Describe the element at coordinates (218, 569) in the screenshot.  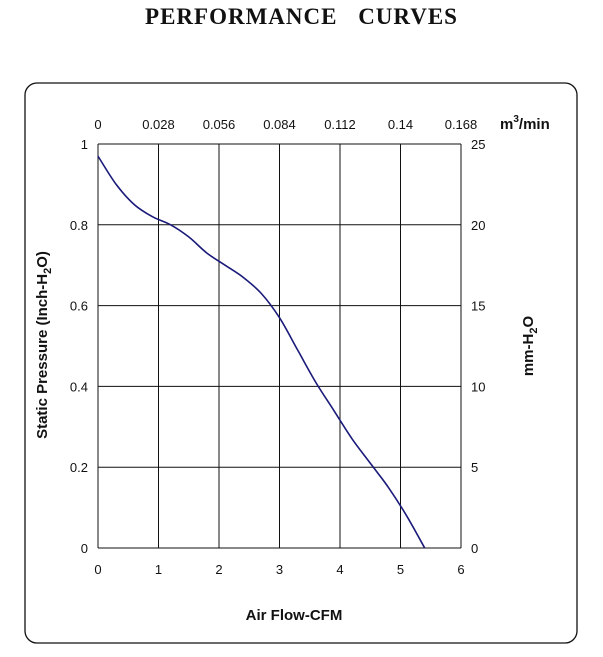
I see `x-tick-label: 2` at that location.